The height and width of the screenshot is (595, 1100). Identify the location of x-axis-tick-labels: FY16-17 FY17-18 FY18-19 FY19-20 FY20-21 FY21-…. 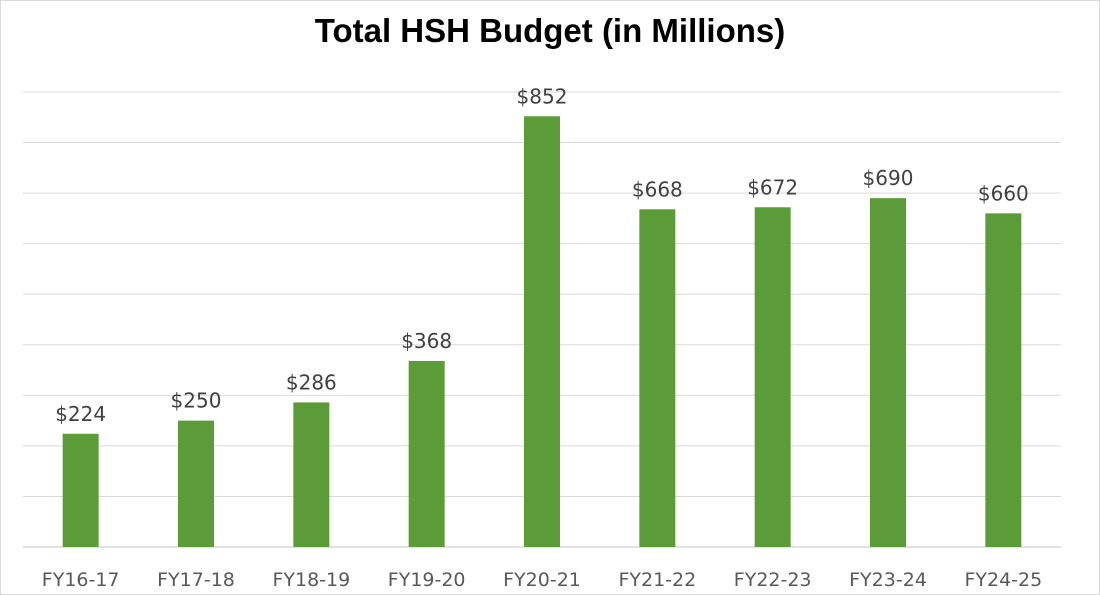
(542, 580).